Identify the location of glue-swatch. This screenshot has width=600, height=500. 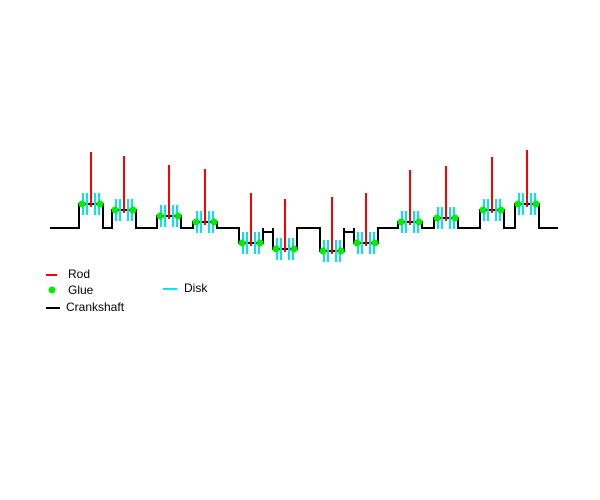
(52, 290).